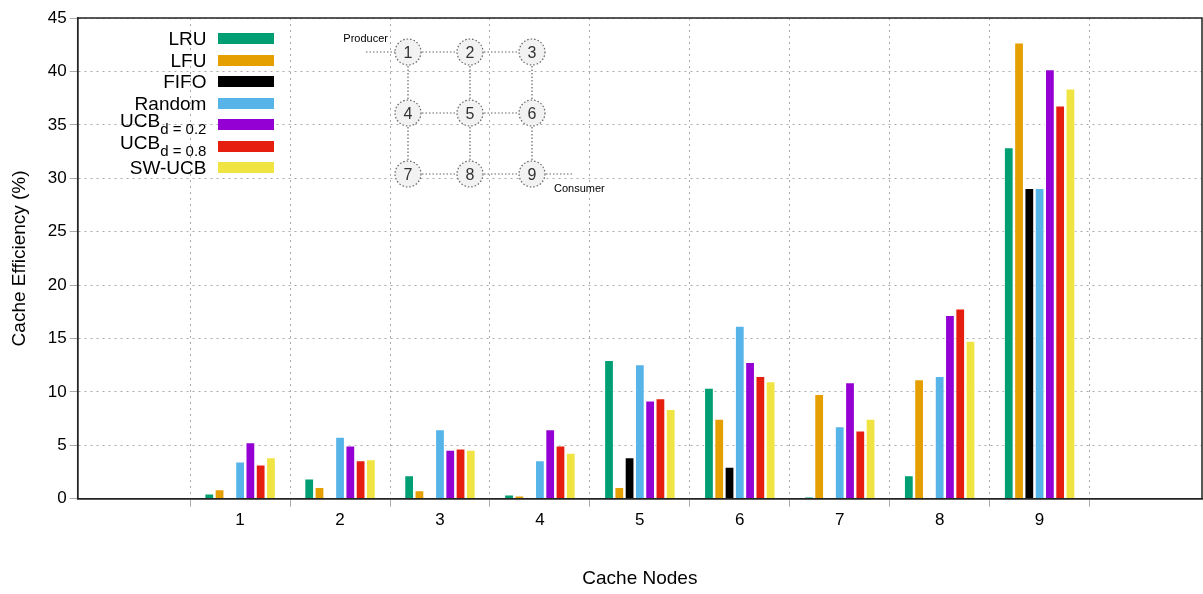  What do you see at coordinates (408, 174) in the screenshot?
I see `annotation: 7` at bounding box center [408, 174].